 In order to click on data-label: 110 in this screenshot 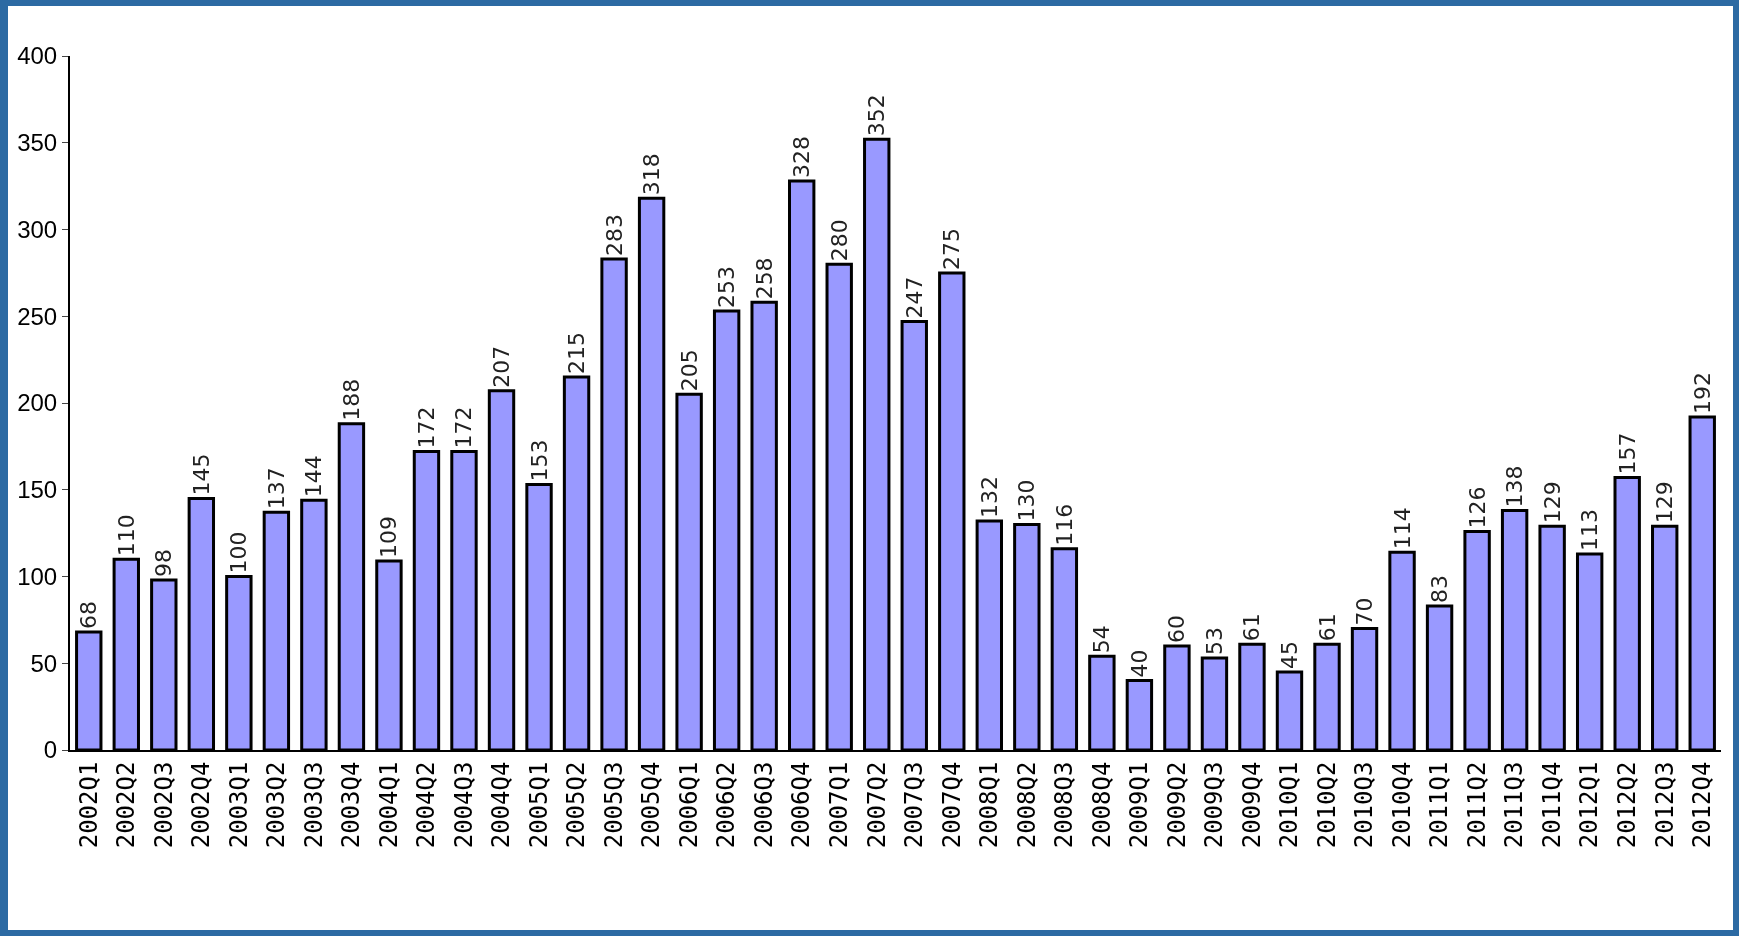, I will do `click(126, 535)`.